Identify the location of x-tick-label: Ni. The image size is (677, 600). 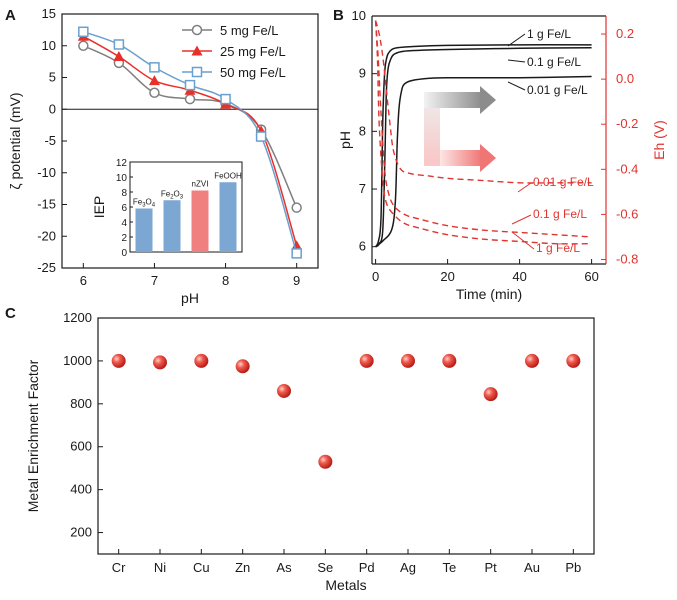
(160, 567).